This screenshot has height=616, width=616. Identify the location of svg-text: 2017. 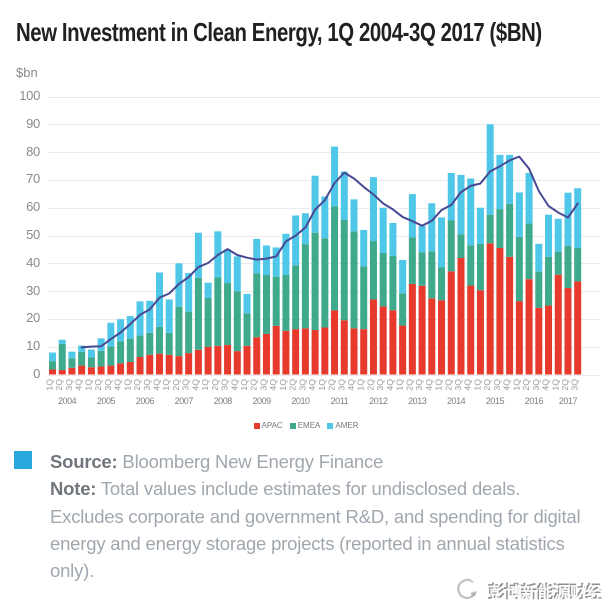
(568, 401).